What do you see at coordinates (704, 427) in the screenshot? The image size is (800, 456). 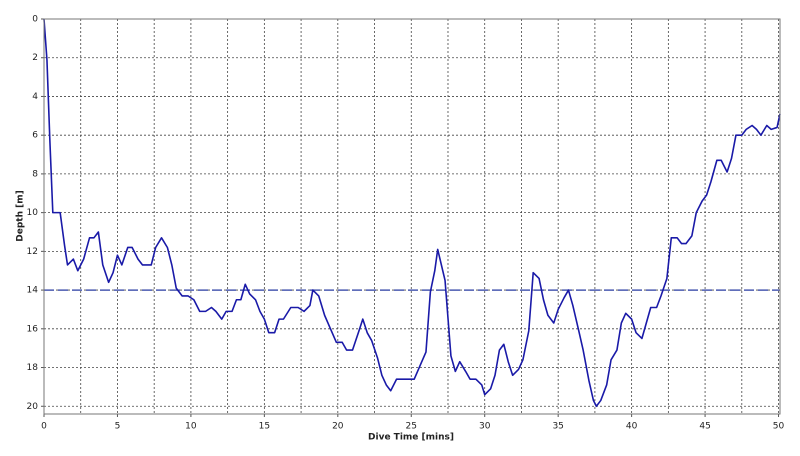 I see `x-tick-label: 45` at bounding box center [704, 427].